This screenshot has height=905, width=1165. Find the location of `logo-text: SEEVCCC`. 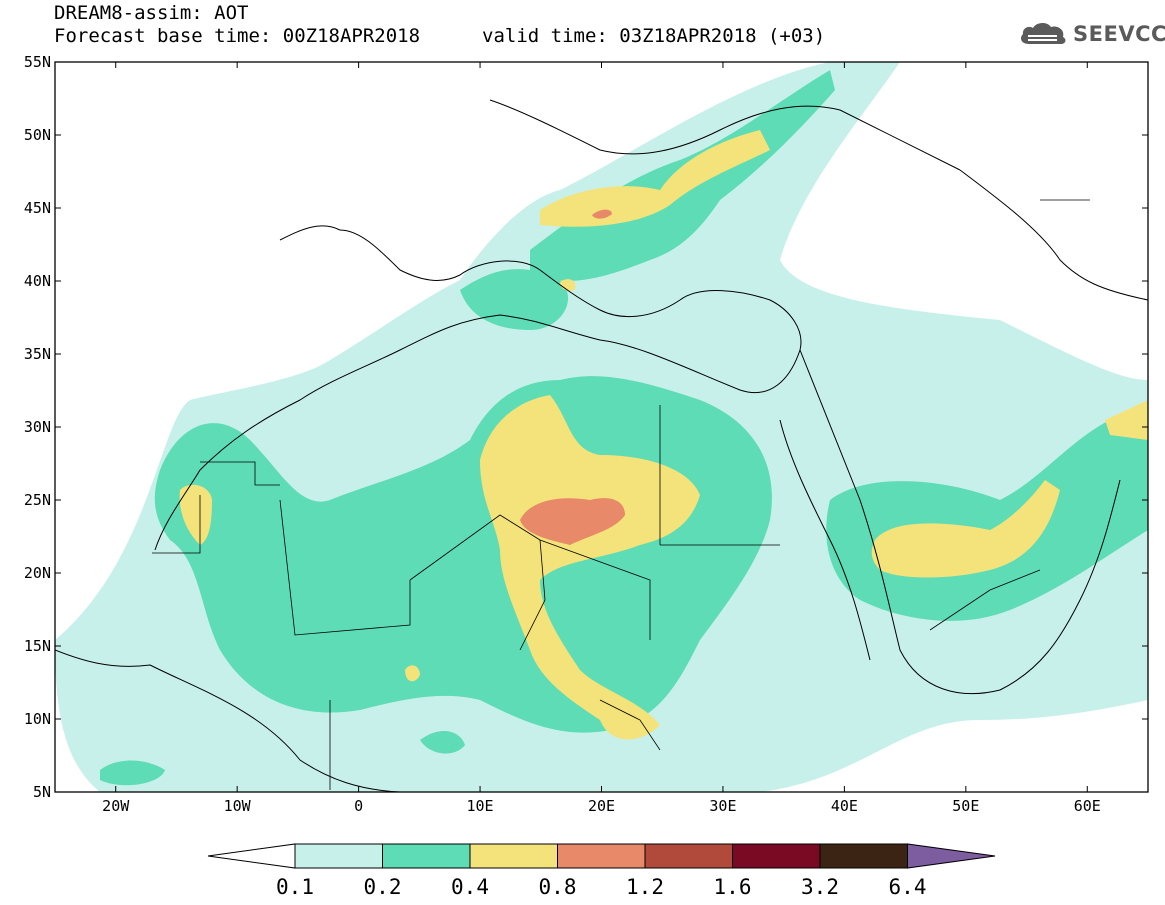

logo-text: SEEVCCC is located at coordinates (1119, 34).